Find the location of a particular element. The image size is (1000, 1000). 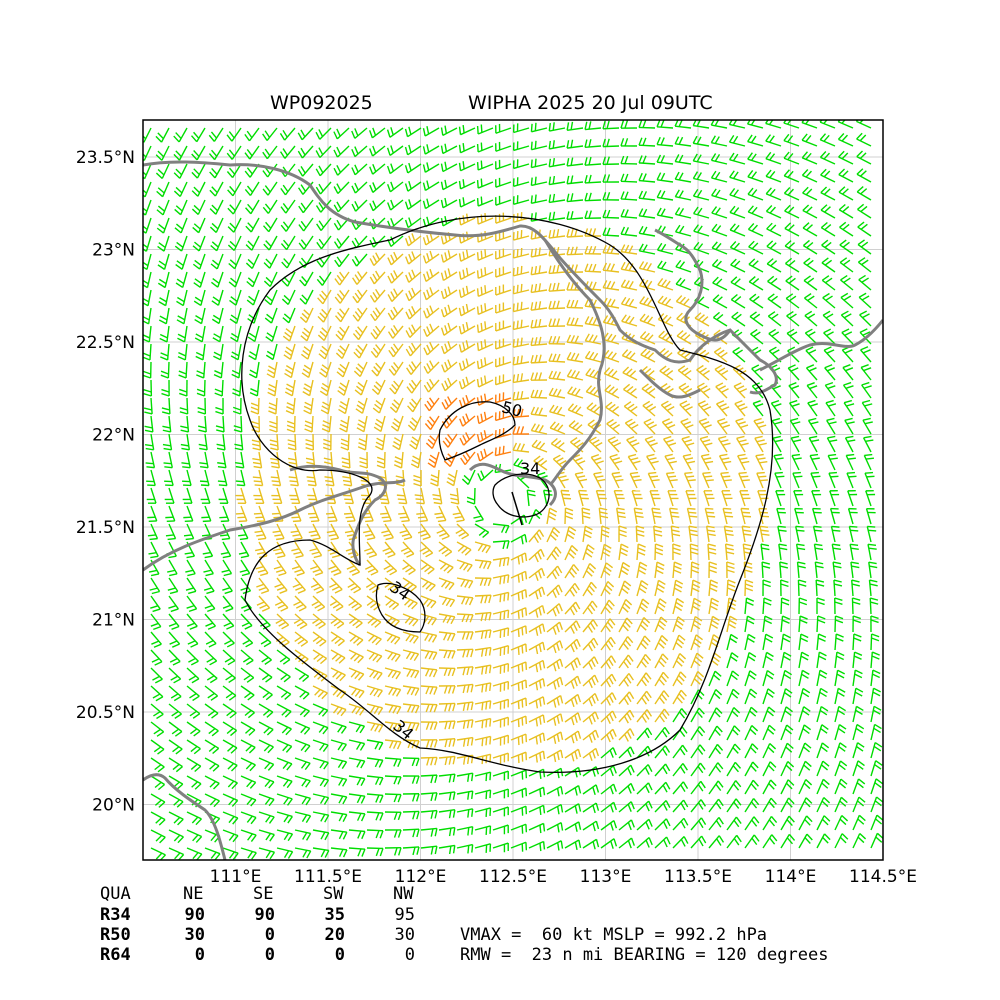

r34-sw: 35 is located at coordinates (334, 915).